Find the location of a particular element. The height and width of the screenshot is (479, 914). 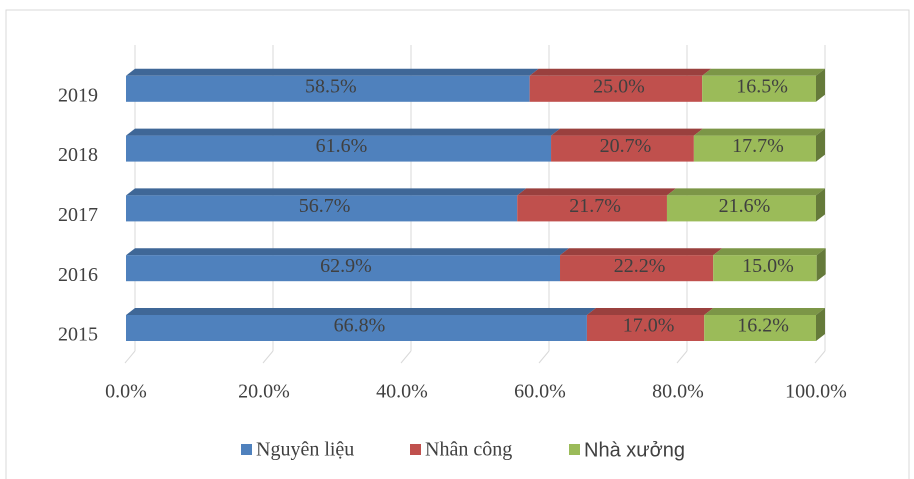

data-label: 22.2% is located at coordinates (640, 266).